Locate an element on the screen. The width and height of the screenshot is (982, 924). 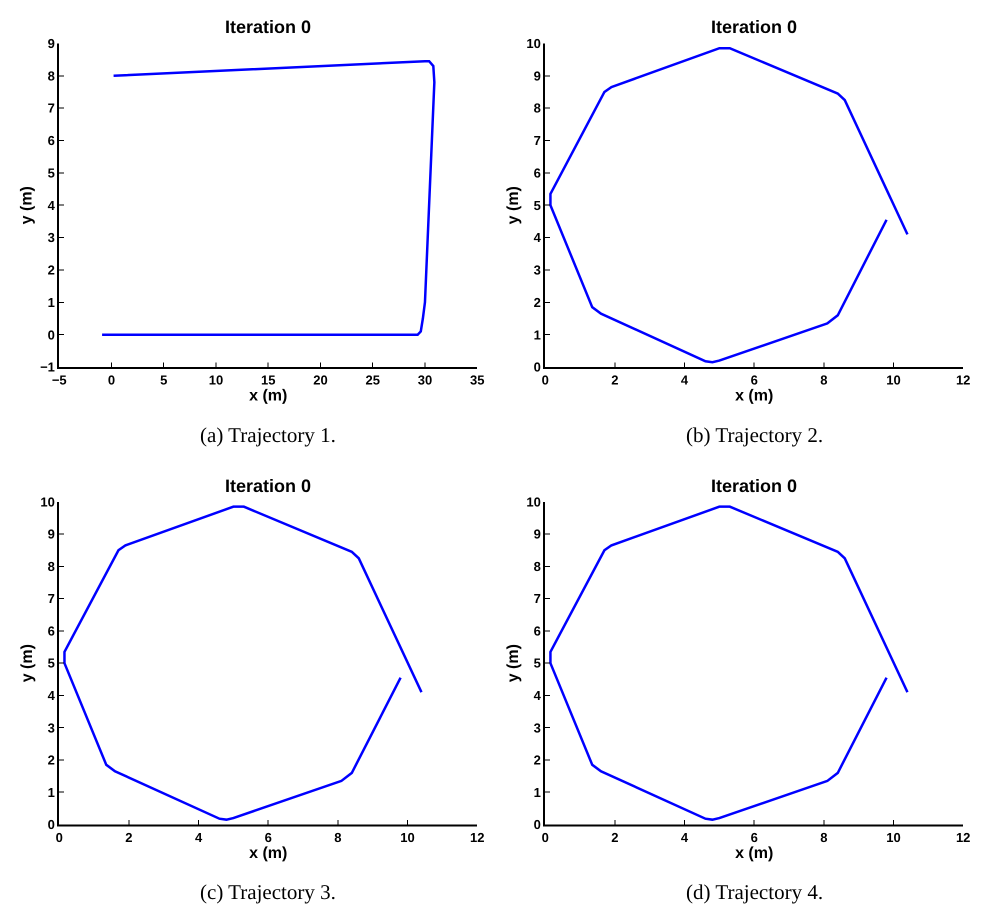
x-tick-label: 0 is located at coordinates (112, 380).